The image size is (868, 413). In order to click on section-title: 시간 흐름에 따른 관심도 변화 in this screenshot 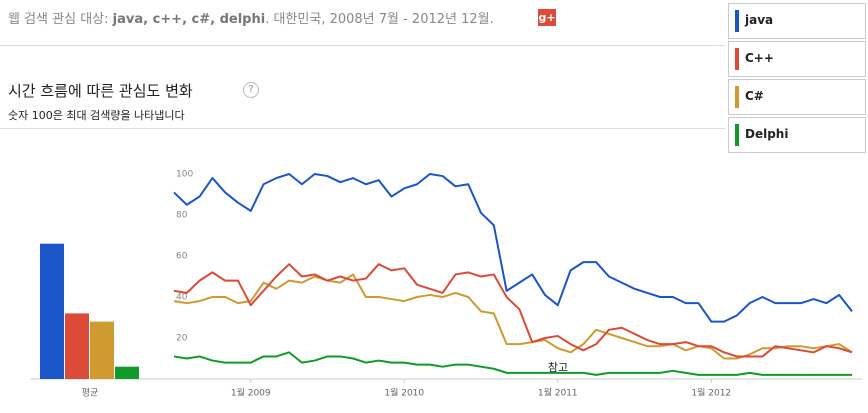, I will do `click(100, 91)`.